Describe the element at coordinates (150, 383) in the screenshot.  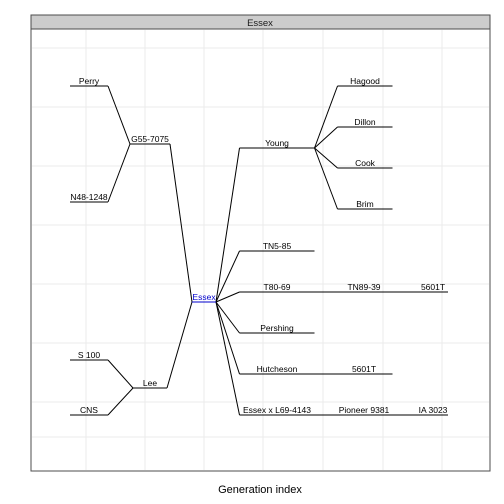
I see `node-lee: Lee` at that location.